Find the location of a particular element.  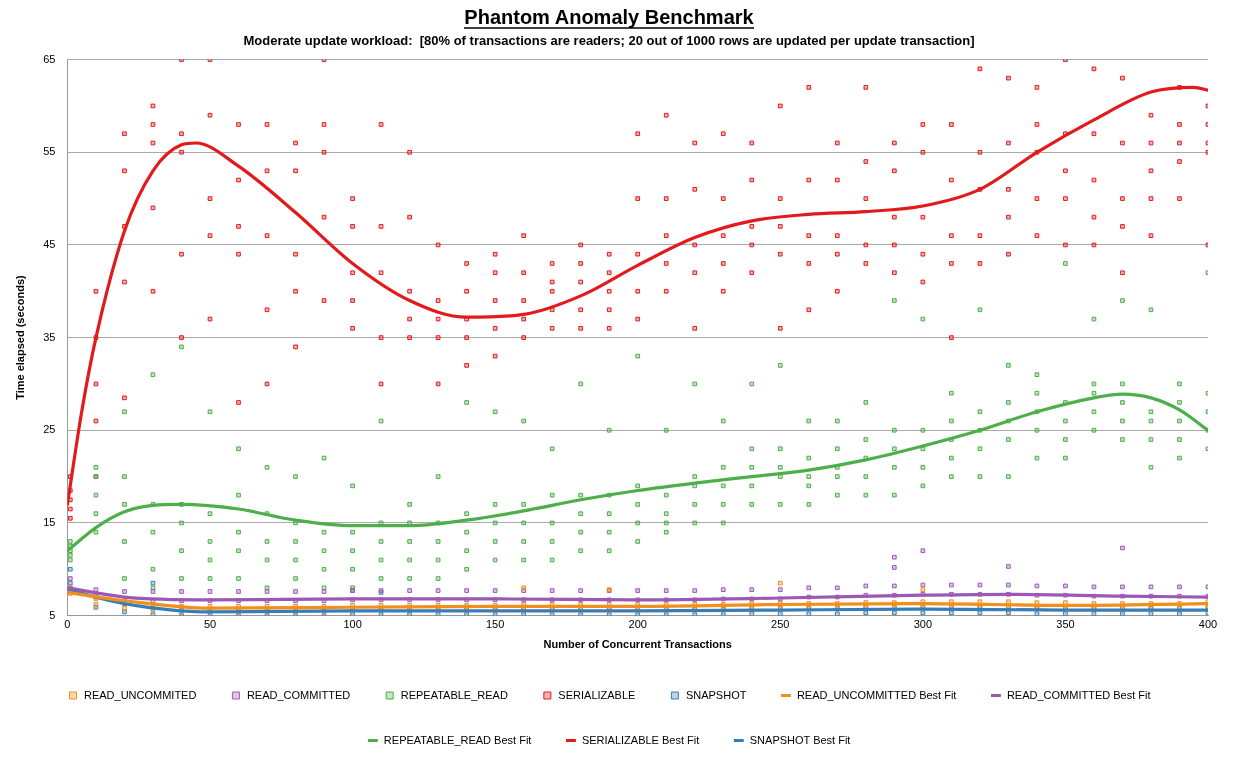

legend-label: READ_UNCOMMITTED Best Fit is located at coordinates (876, 694).